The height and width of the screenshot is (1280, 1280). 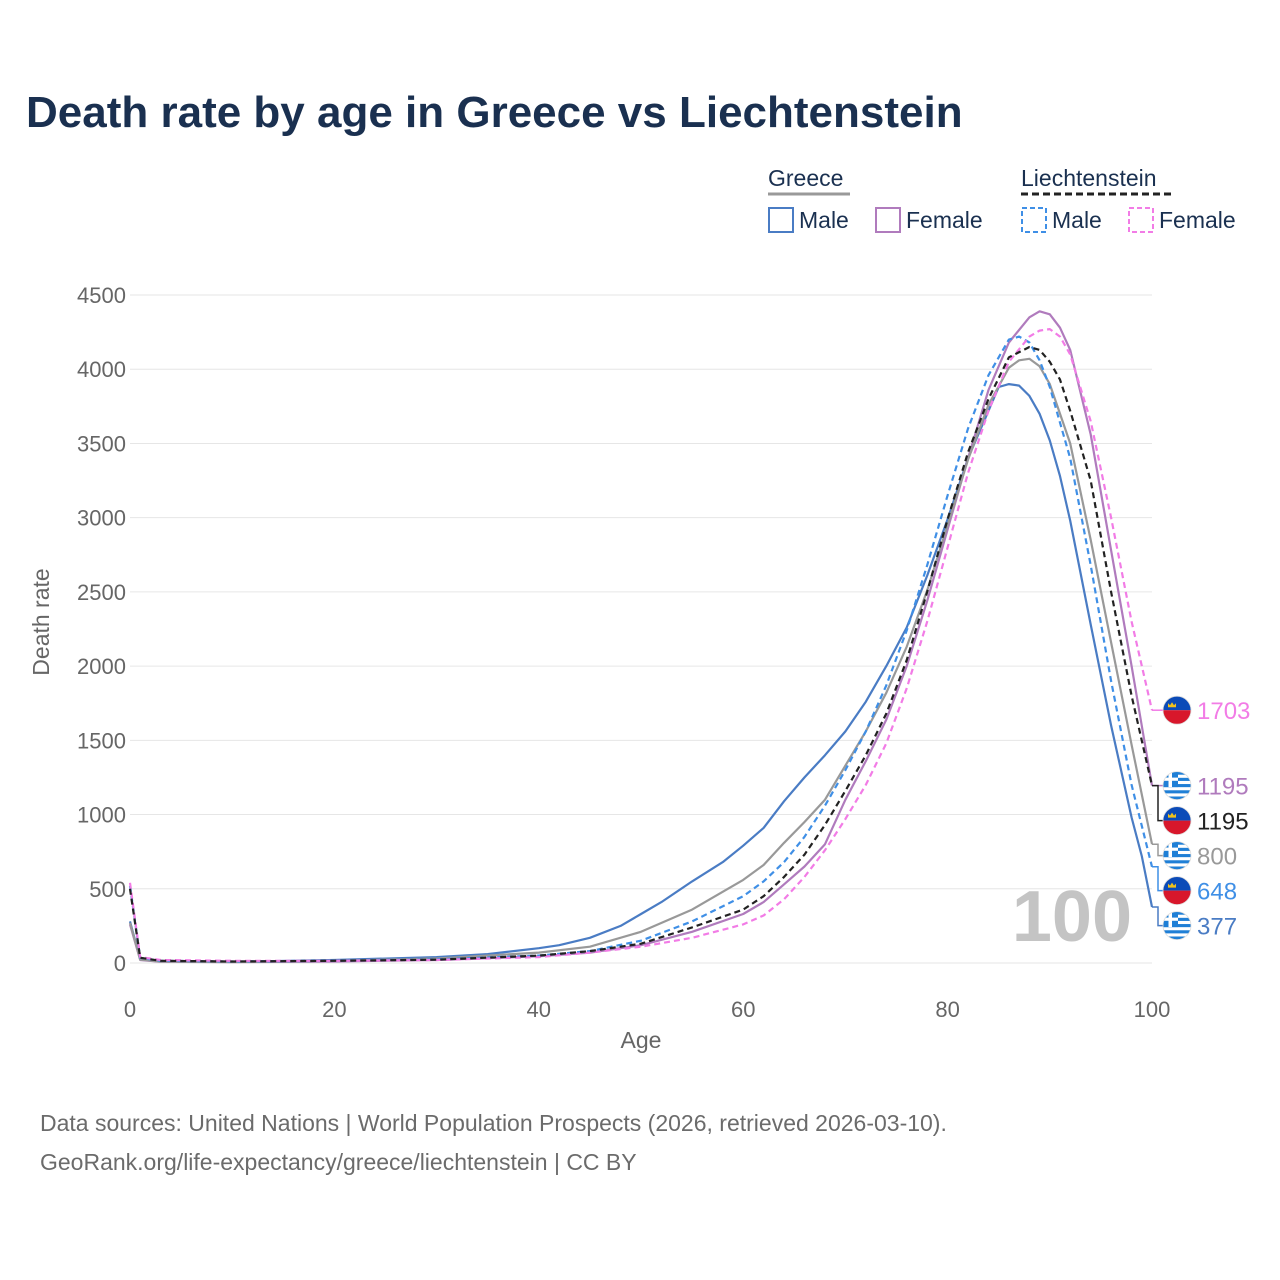 I want to click on end-label-greece-female: 1195, so click(x=1200, y=786).